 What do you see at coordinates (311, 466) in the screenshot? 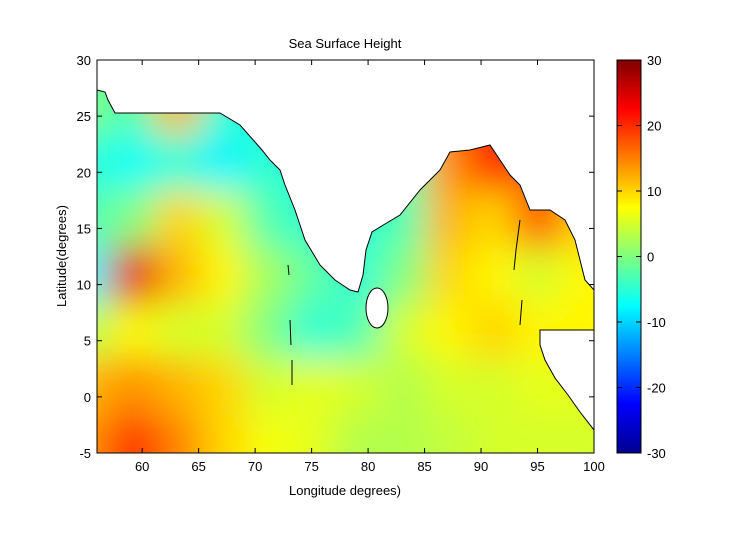
I see `x-tick-label: 75` at bounding box center [311, 466].